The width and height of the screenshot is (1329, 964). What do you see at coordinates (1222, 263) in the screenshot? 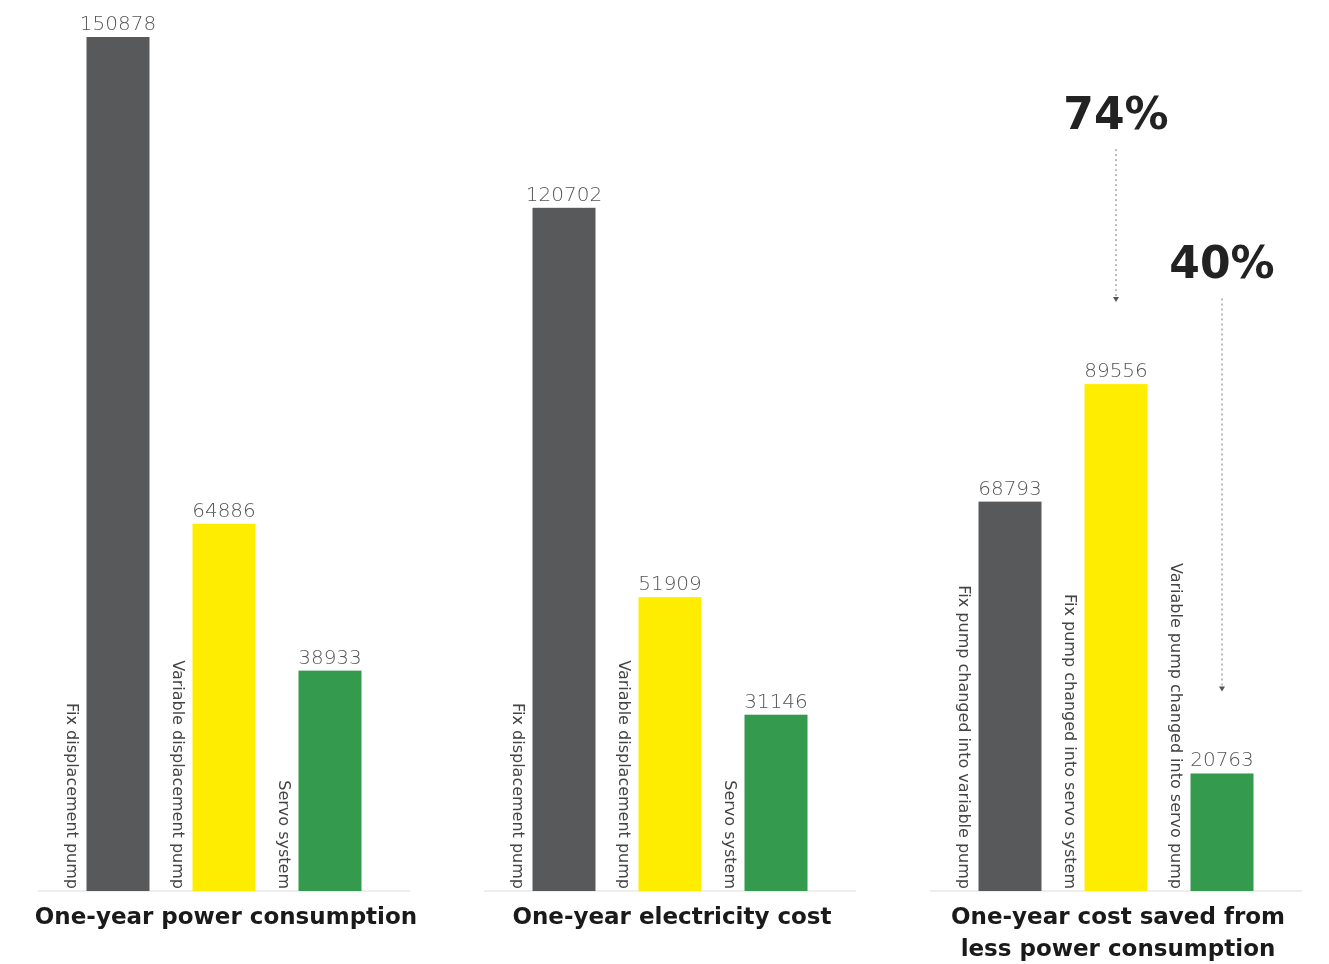
I see `text: 40%` at bounding box center [1222, 263].